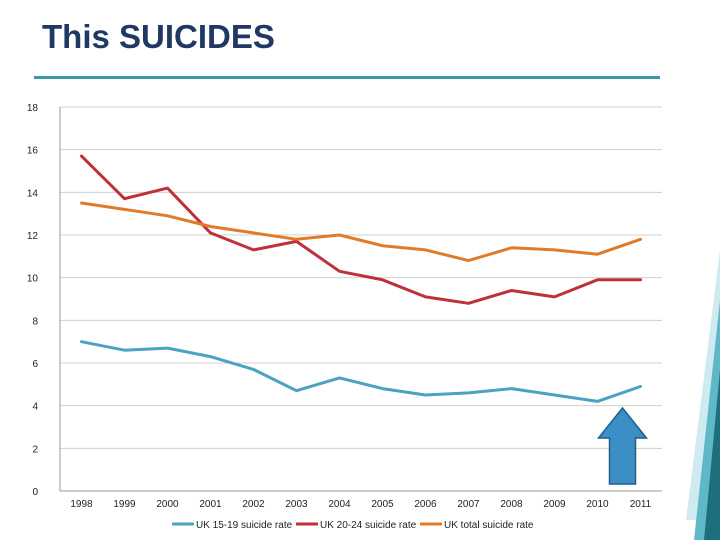  Describe the element at coordinates (35, 492) in the screenshot. I see `y-tick-label: 0` at that location.